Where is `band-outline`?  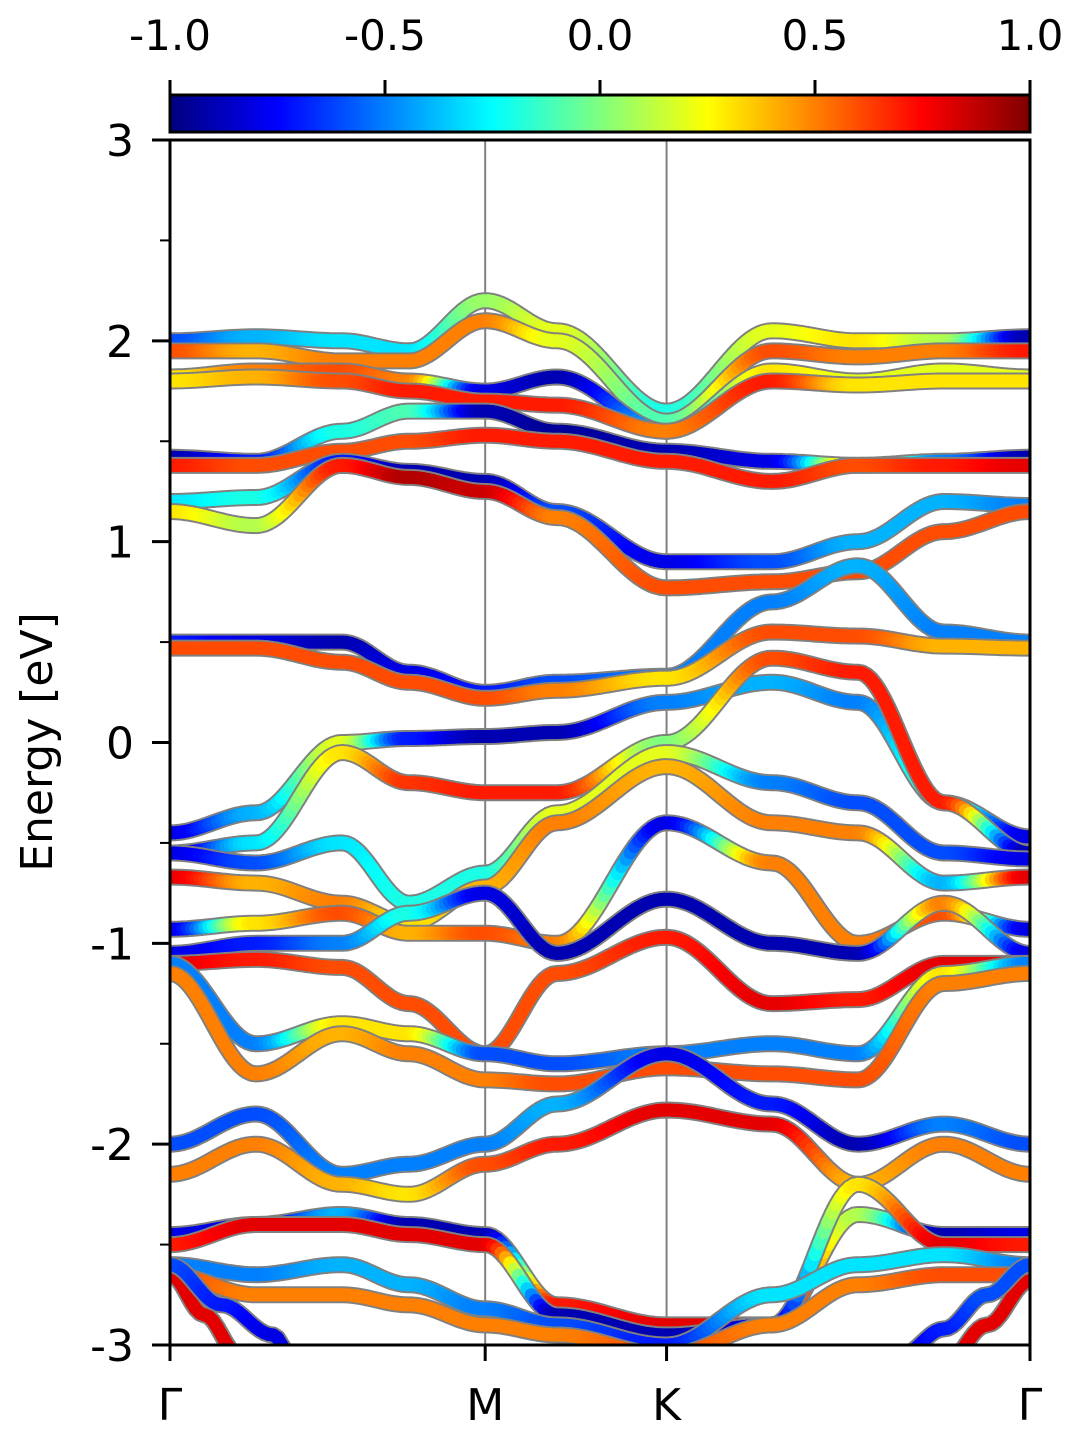
band-outline is located at coordinates (600, 629).